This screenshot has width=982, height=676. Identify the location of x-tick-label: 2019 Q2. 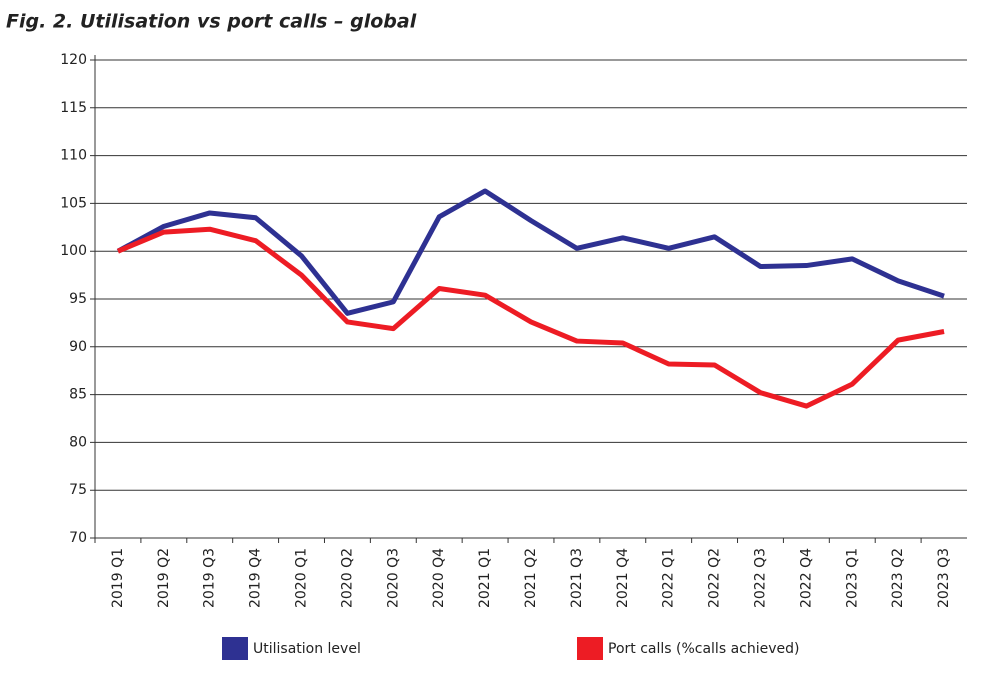
(164, 578).